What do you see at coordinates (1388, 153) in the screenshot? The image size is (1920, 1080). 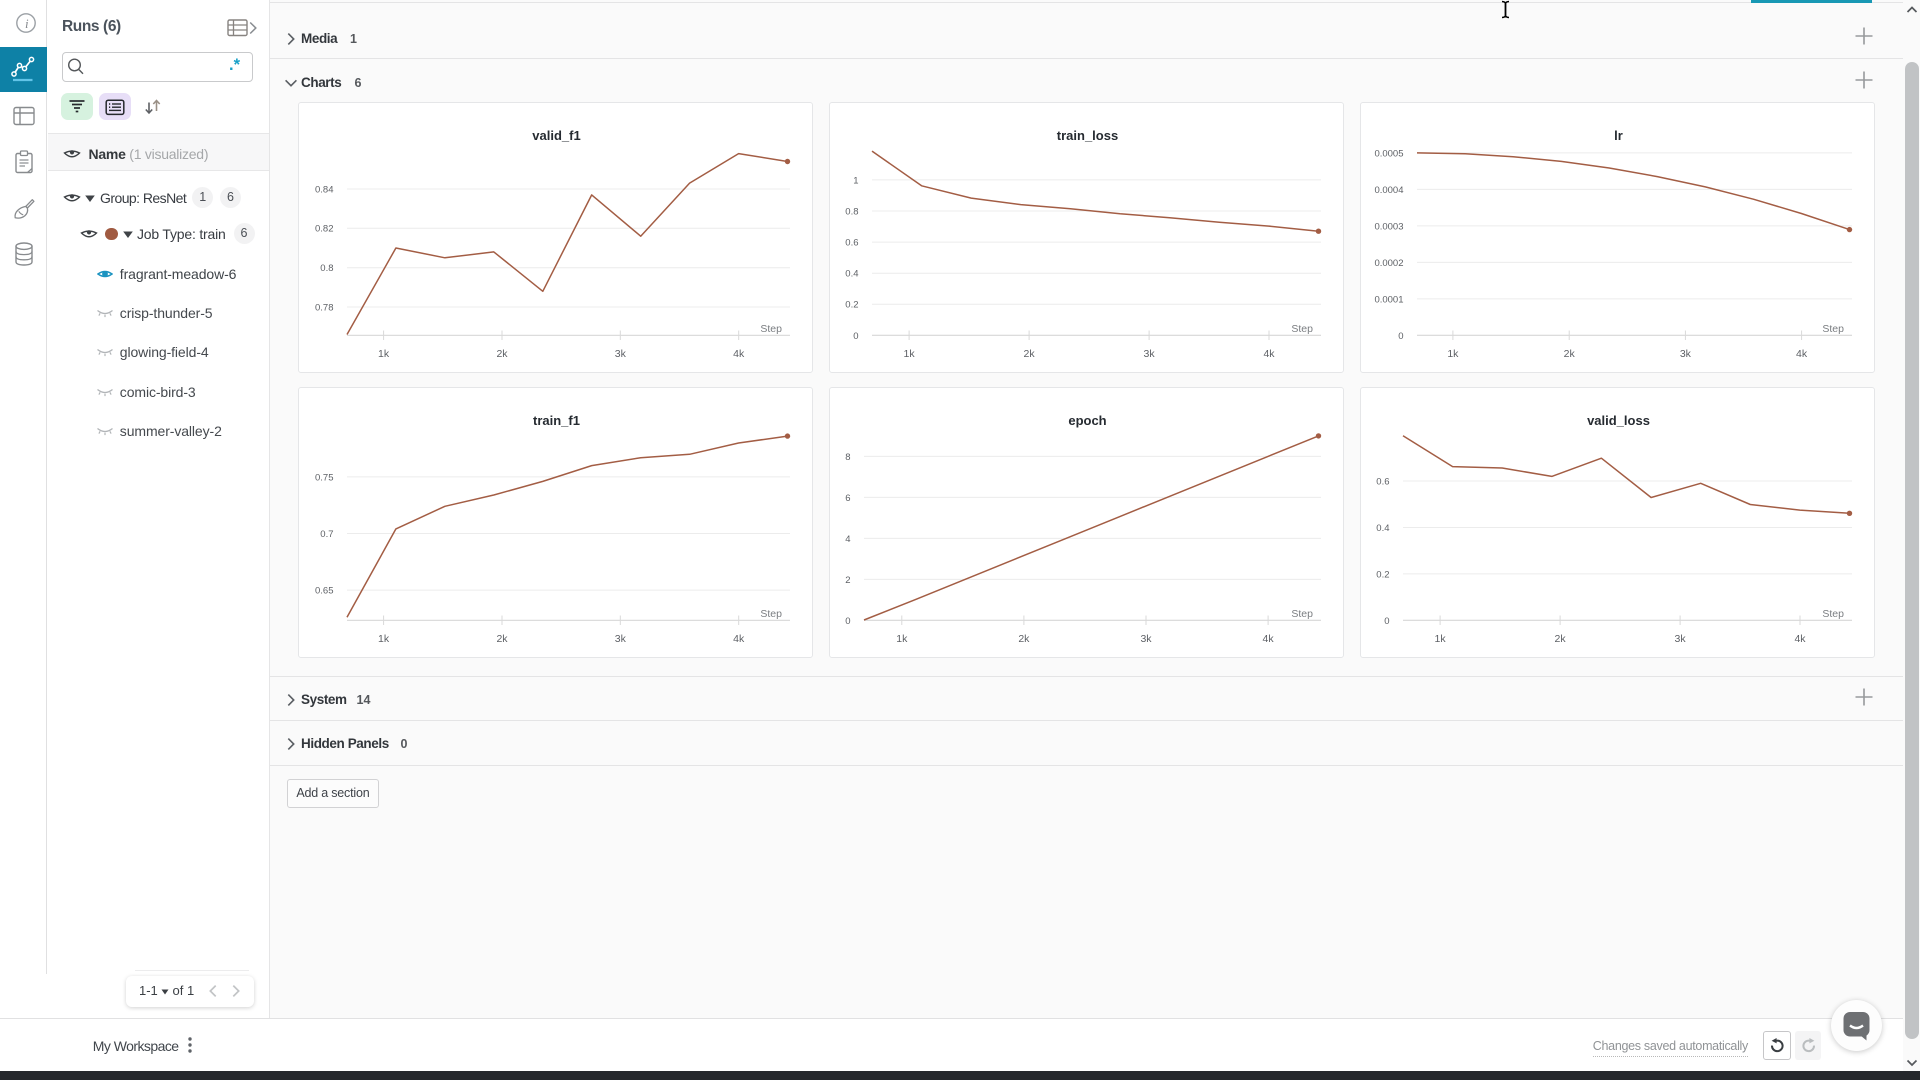 I see `svg-text: 0.0005` at bounding box center [1388, 153].